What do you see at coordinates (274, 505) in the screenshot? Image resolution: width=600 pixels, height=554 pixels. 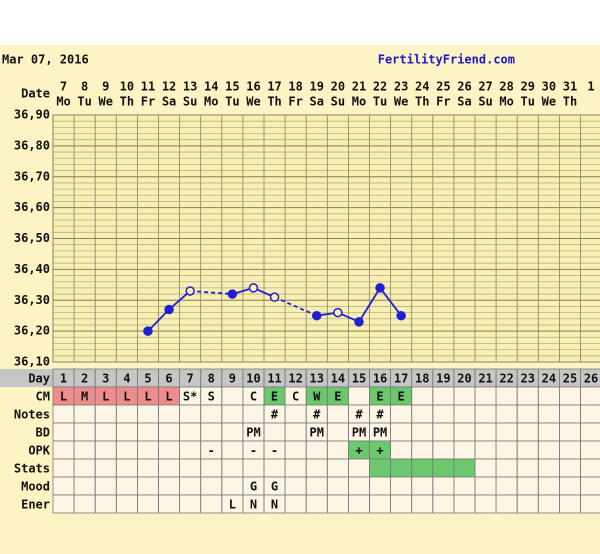 I see `cell-text: N` at bounding box center [274, 505].